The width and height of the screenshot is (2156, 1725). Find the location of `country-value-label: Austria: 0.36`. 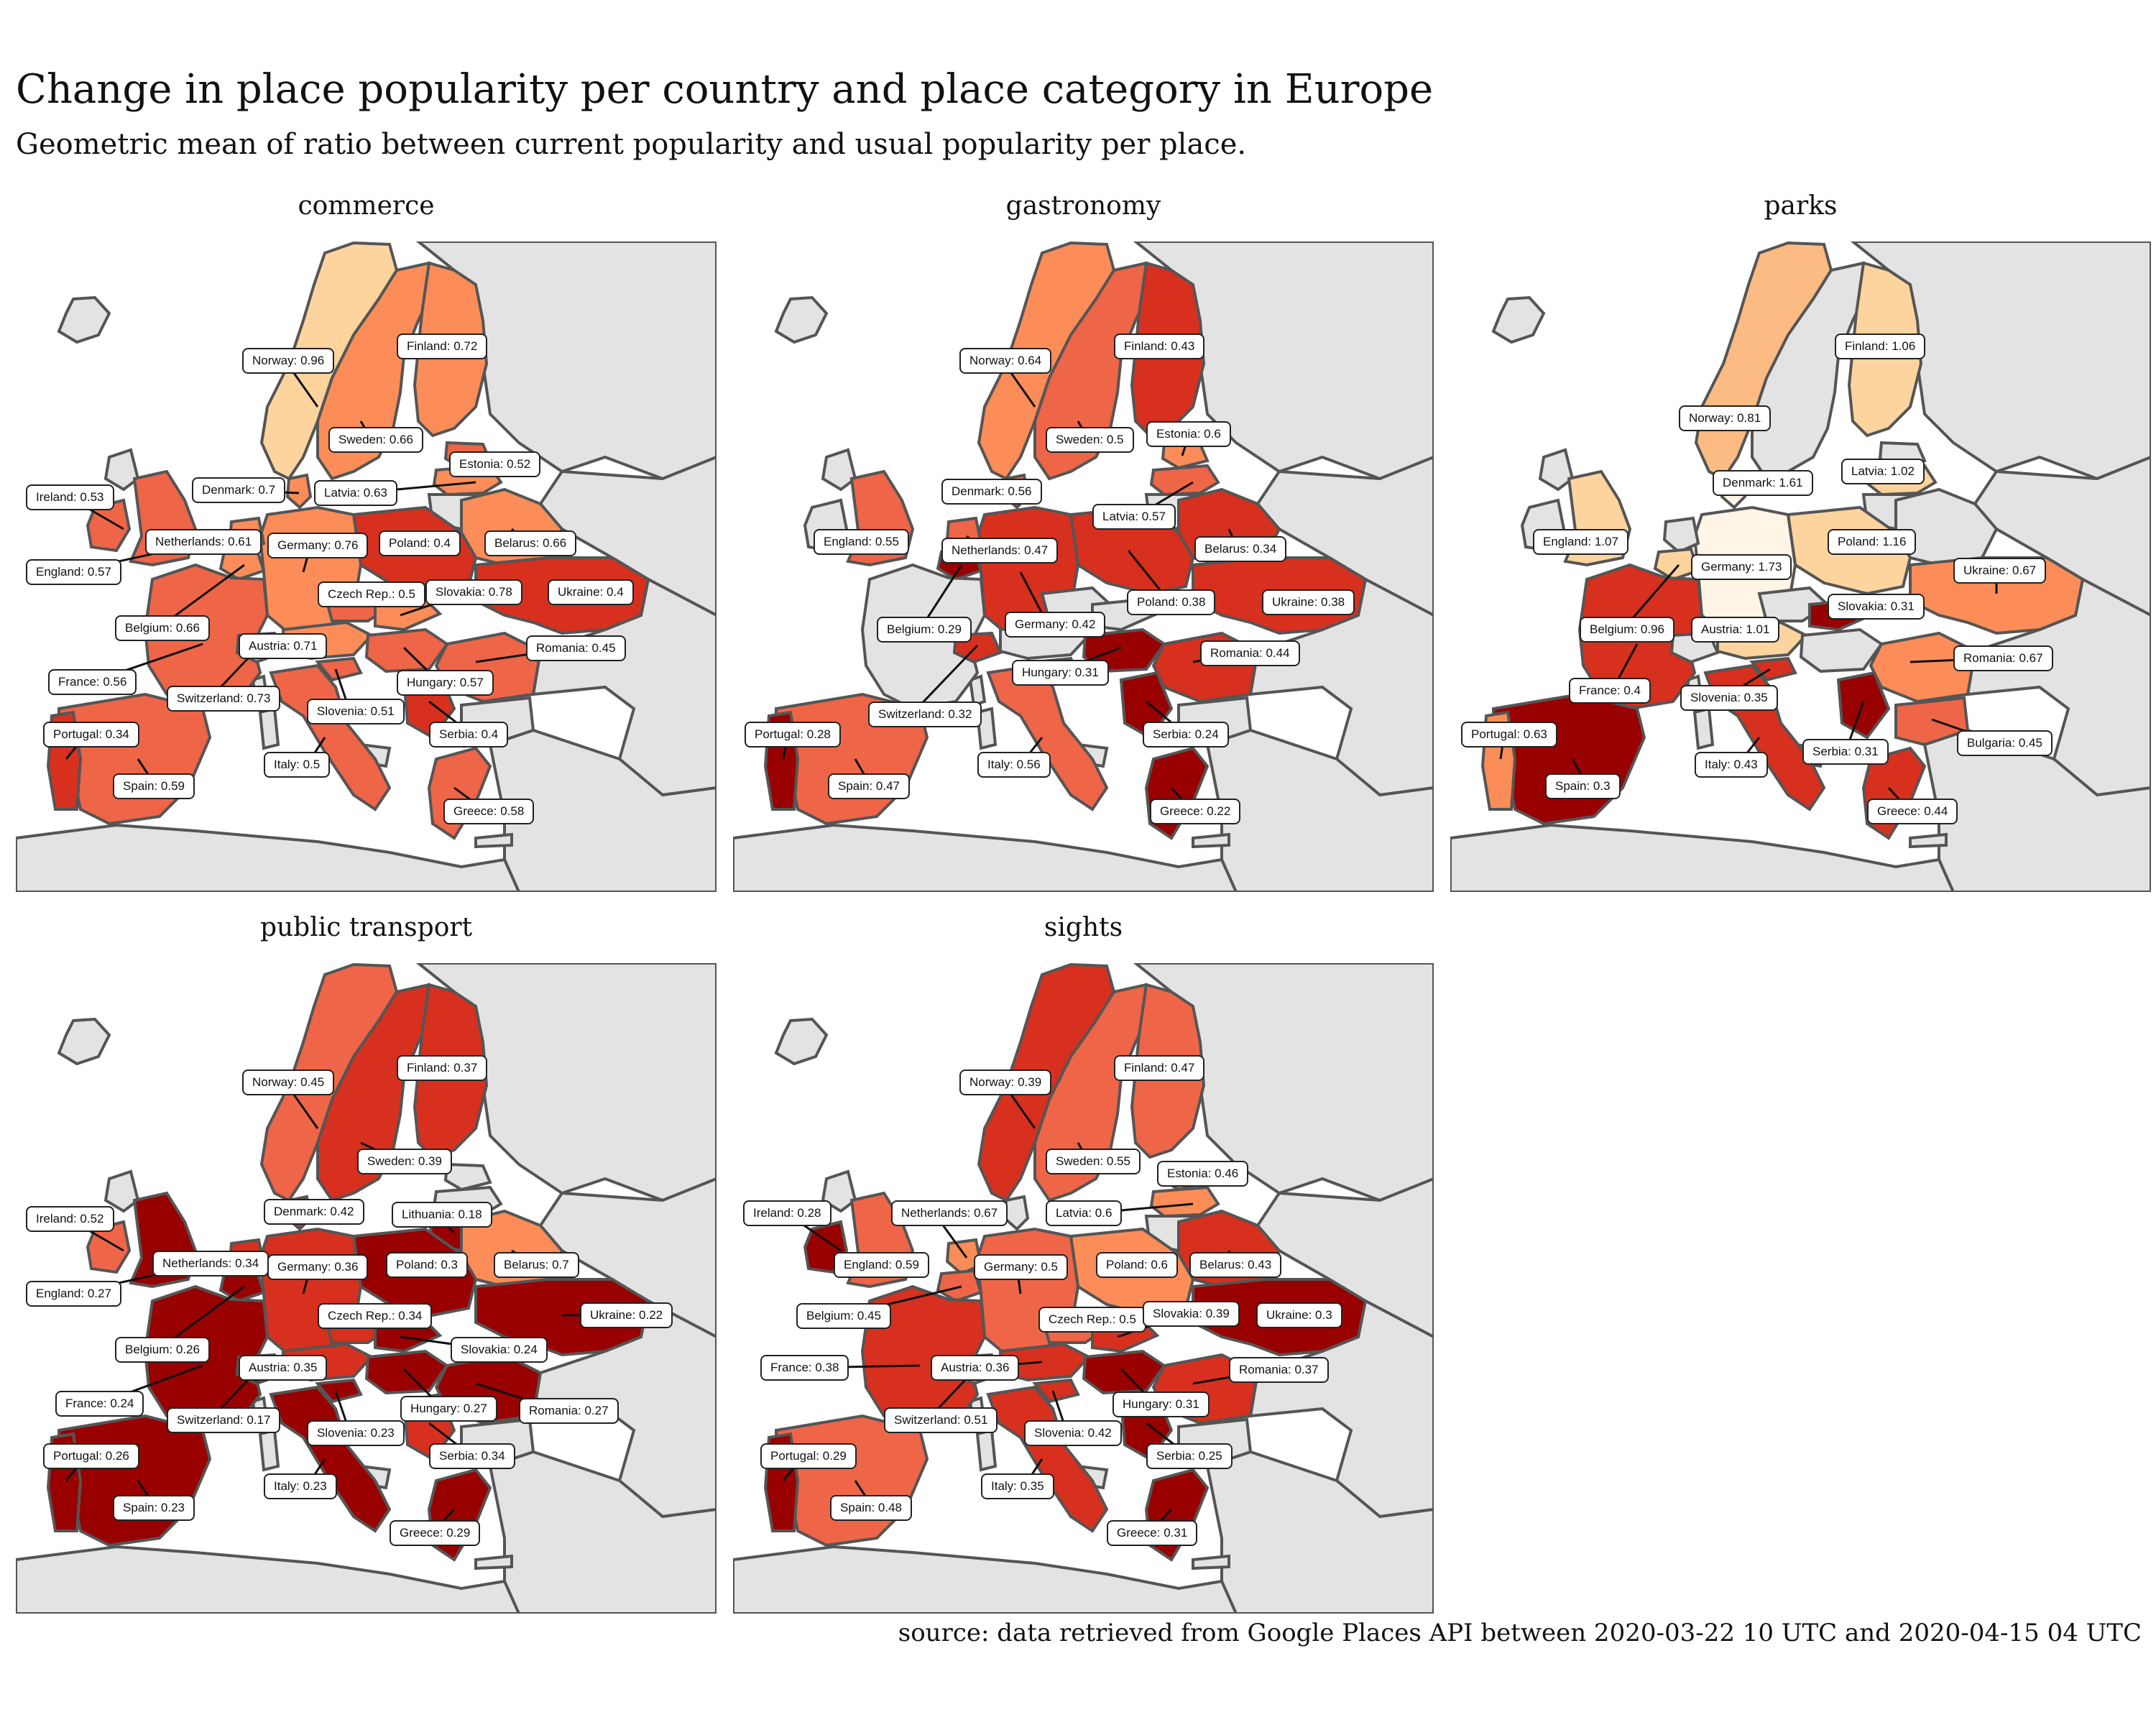

country-value-label: Austria: 0.36 is located at coordinates (975, 1368).